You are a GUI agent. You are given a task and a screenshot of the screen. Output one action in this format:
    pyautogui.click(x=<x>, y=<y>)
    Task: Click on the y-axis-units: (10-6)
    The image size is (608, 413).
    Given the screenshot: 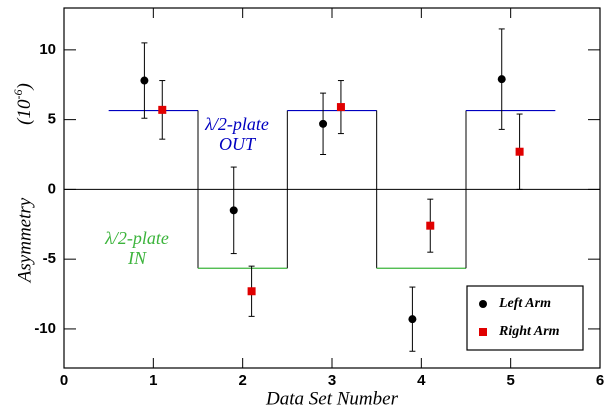 What is the action you would take?
    pyautogui.click(x=23, y=104)
    